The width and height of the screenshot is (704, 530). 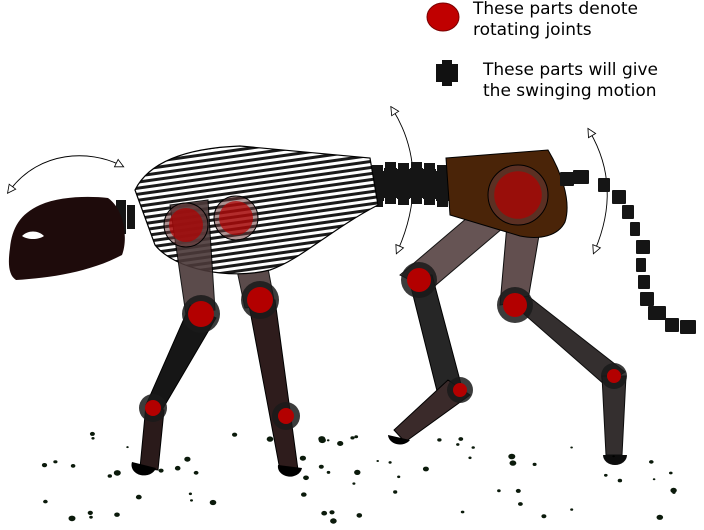 What do you see at coordinates (65, 172) in the screenshot?
I see `neck-swing-arrow-icon` at bounding box center [65, 172].